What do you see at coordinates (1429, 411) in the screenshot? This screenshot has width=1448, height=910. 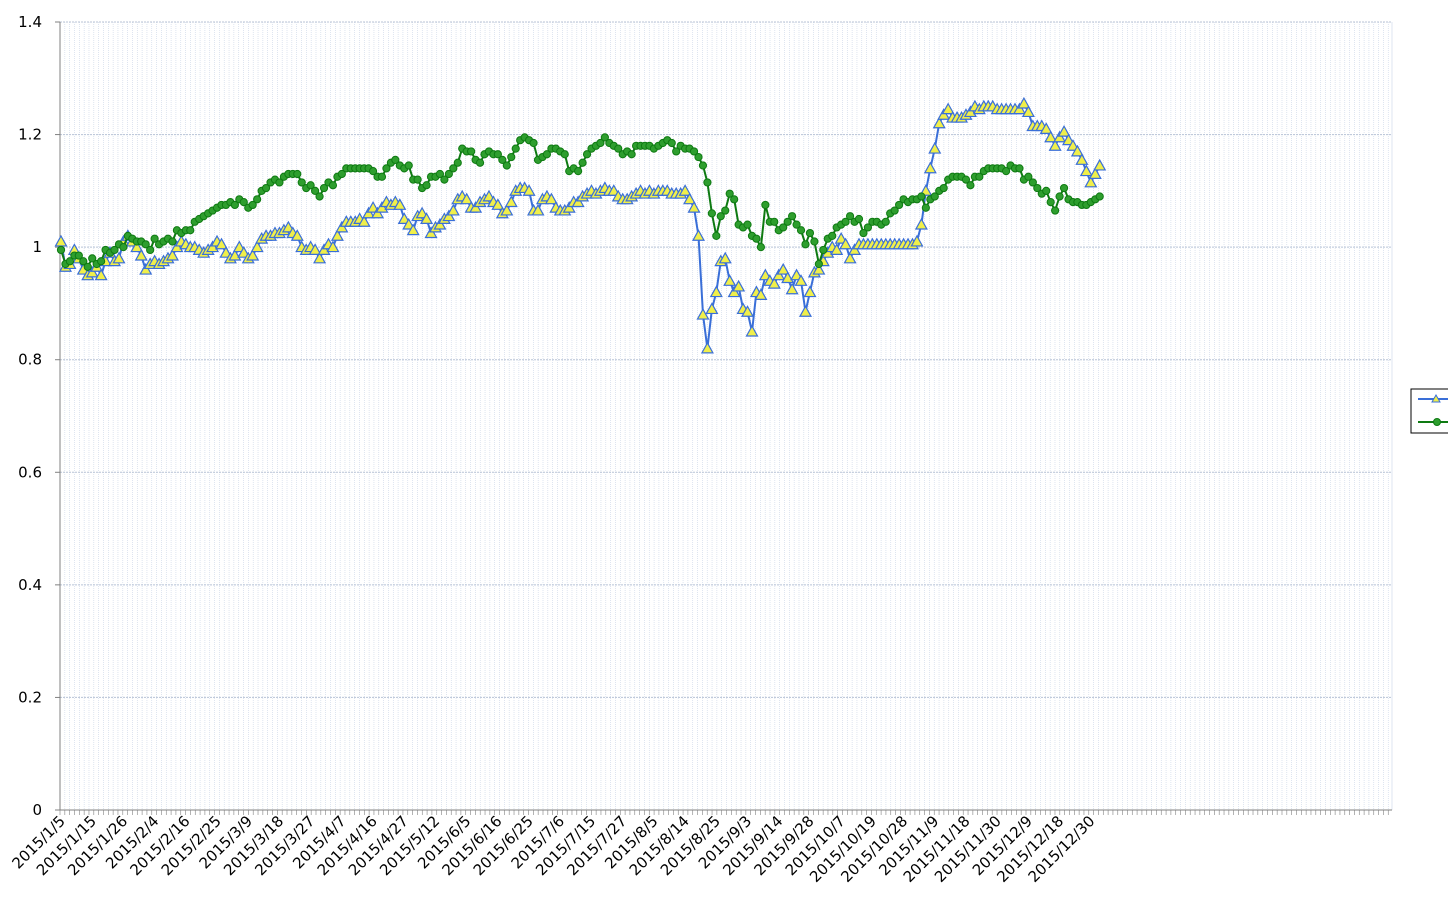 I see `legend-box` at bounding box center [1429, 411].